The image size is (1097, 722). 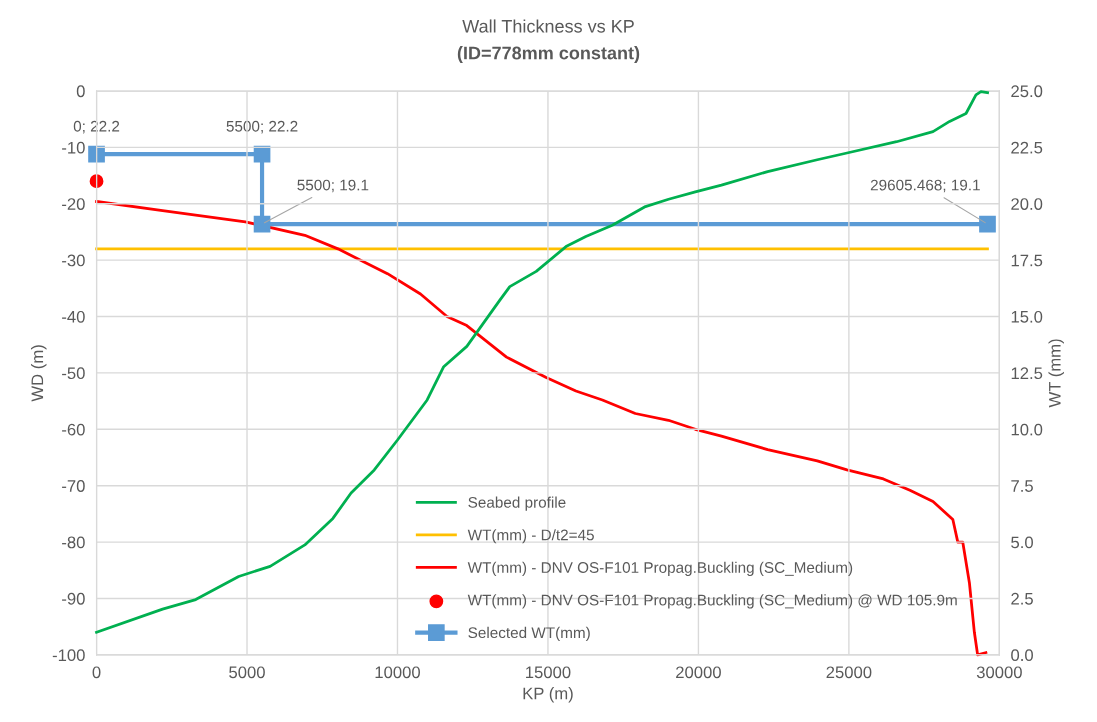 What do you see at coordinates (333, 186) in the screenshot?
I see `data-label: 5500; 19.1` at bounding box center [333, 186].